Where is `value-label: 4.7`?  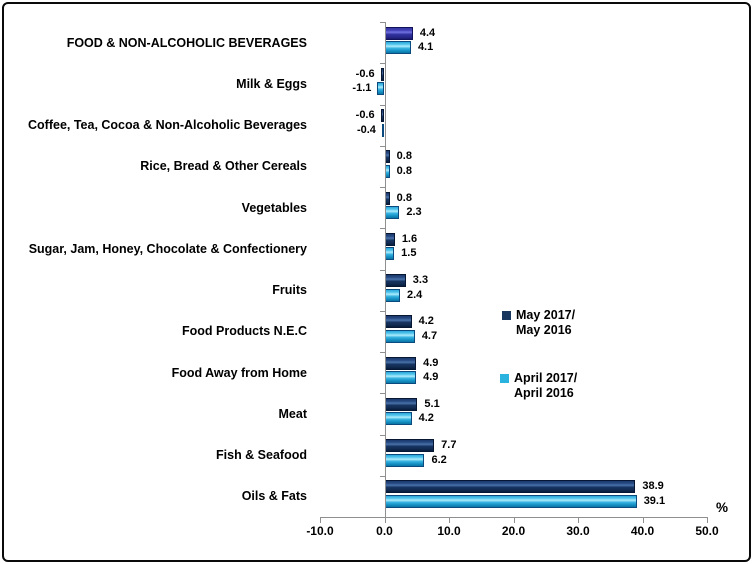 value-label: 4.7 is located at coordinates (429, 335).